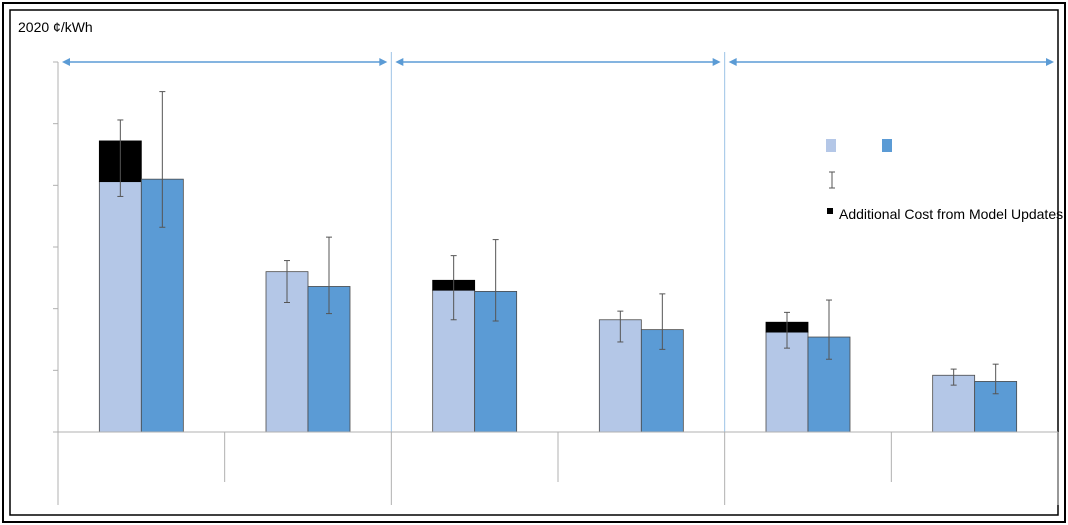 The height and width of the screenshot is (525, 1068). Describe the element at coordinates (944, 180) in the screenshot. I see `legend: Additional Cost from Model Updates` at that location.